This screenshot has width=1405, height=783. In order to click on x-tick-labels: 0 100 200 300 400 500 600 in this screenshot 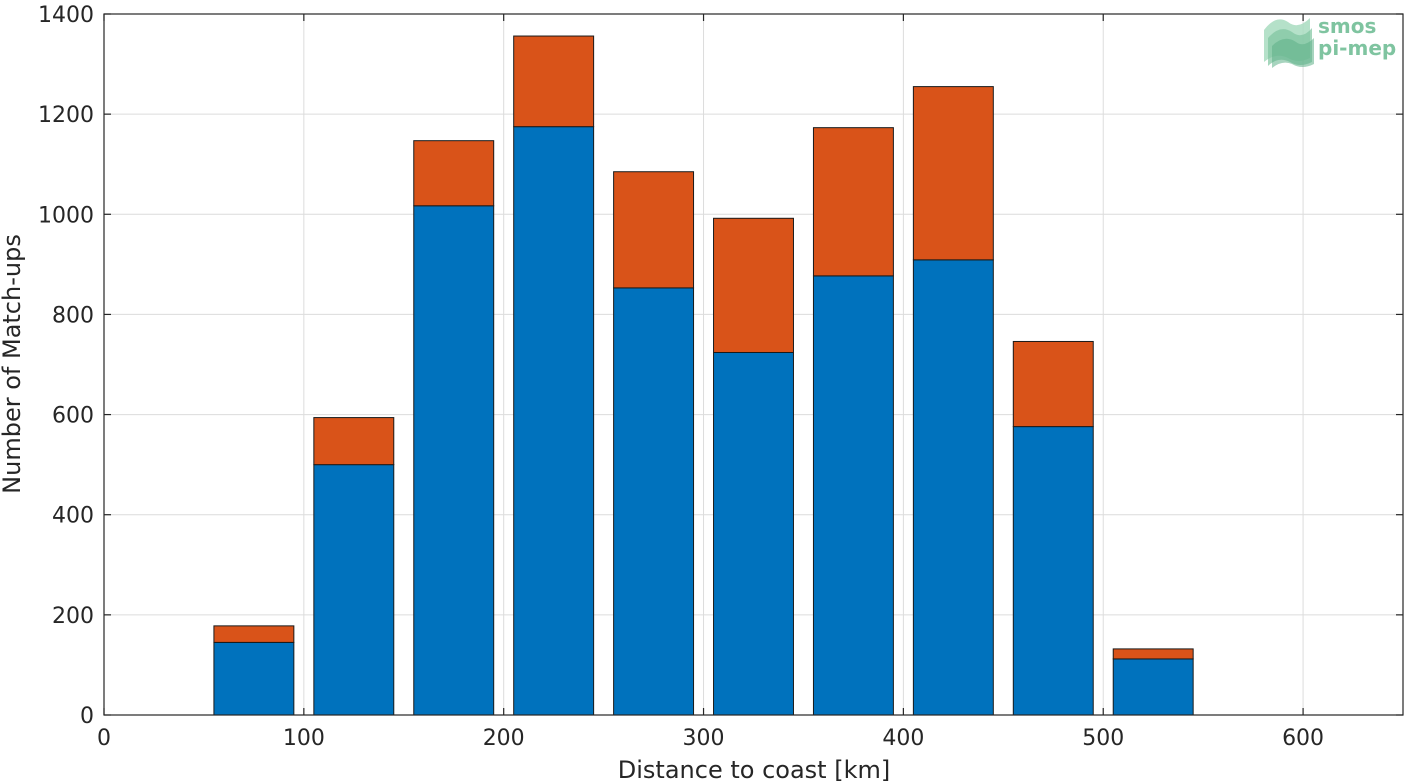, I will do `click(710, 738)`.